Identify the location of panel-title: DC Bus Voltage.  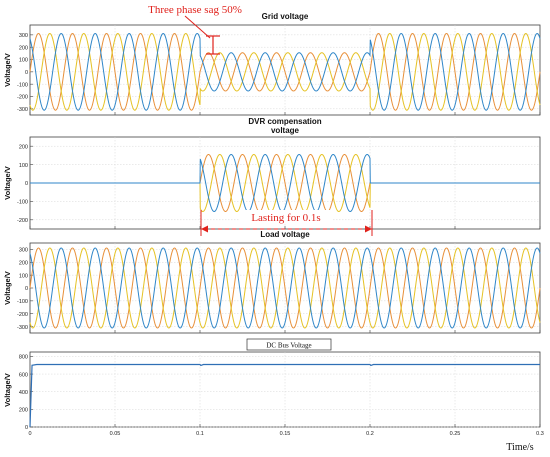
(288, 346).